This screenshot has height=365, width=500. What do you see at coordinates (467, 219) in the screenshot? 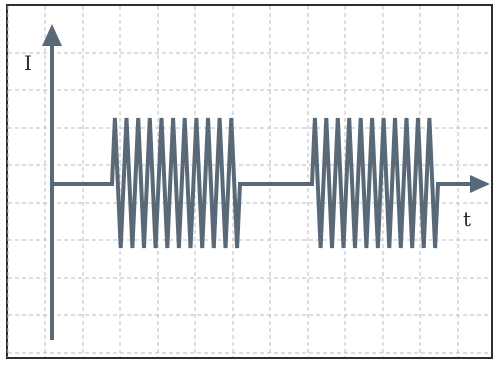
I see `x-axis-label: t` at bounding box center [467, 219].